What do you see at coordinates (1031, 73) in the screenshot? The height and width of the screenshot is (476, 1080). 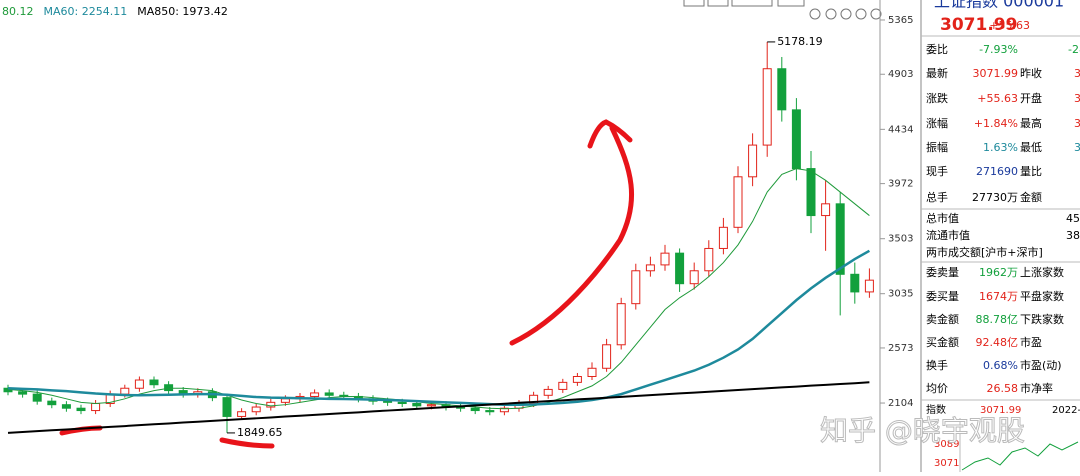 I see `row-label: 昨收` at bounding box center [1031, 73].